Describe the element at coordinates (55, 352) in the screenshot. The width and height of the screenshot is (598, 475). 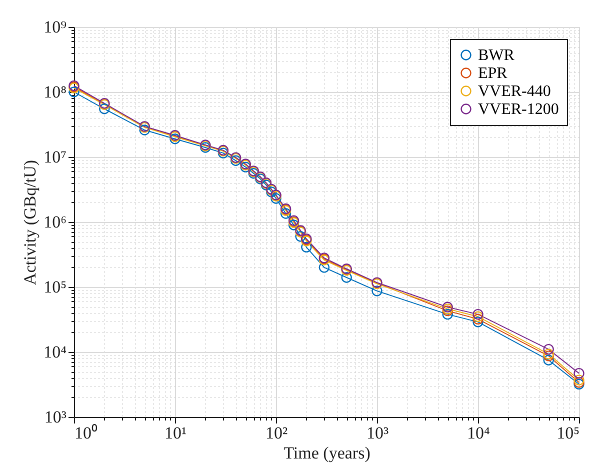
I see `y-tick-label: 10⁴` at that location.